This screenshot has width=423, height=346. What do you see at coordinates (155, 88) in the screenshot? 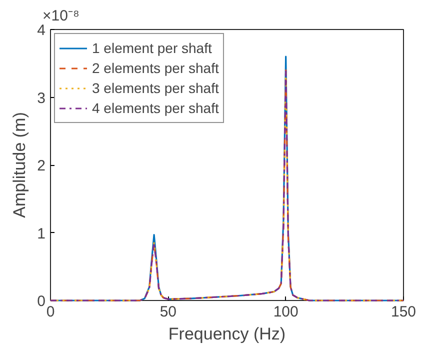
I see `legend-label: 3 elements per shaft` at bounding box center [155, 88].